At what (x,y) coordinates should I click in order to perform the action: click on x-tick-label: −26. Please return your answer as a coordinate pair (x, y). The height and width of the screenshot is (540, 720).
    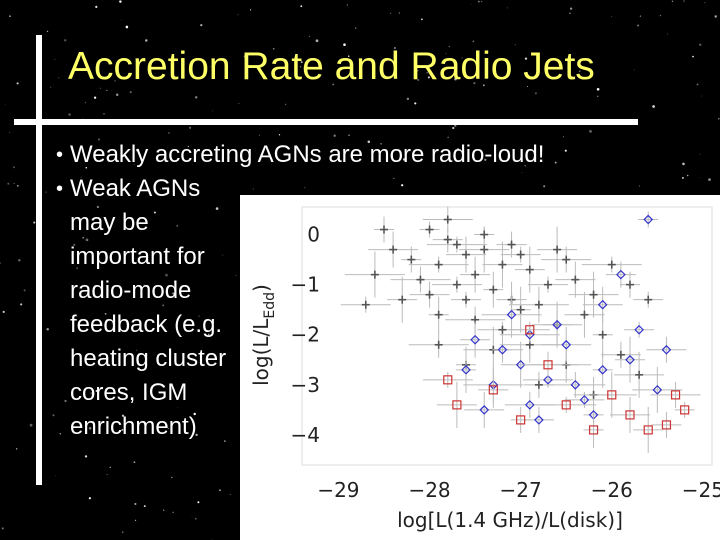
    Looking at the image, I should click on (612, 490).